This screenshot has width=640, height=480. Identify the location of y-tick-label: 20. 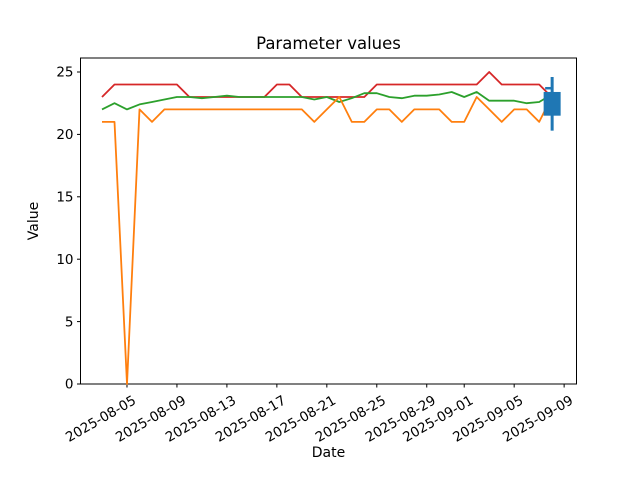
(64, 135).